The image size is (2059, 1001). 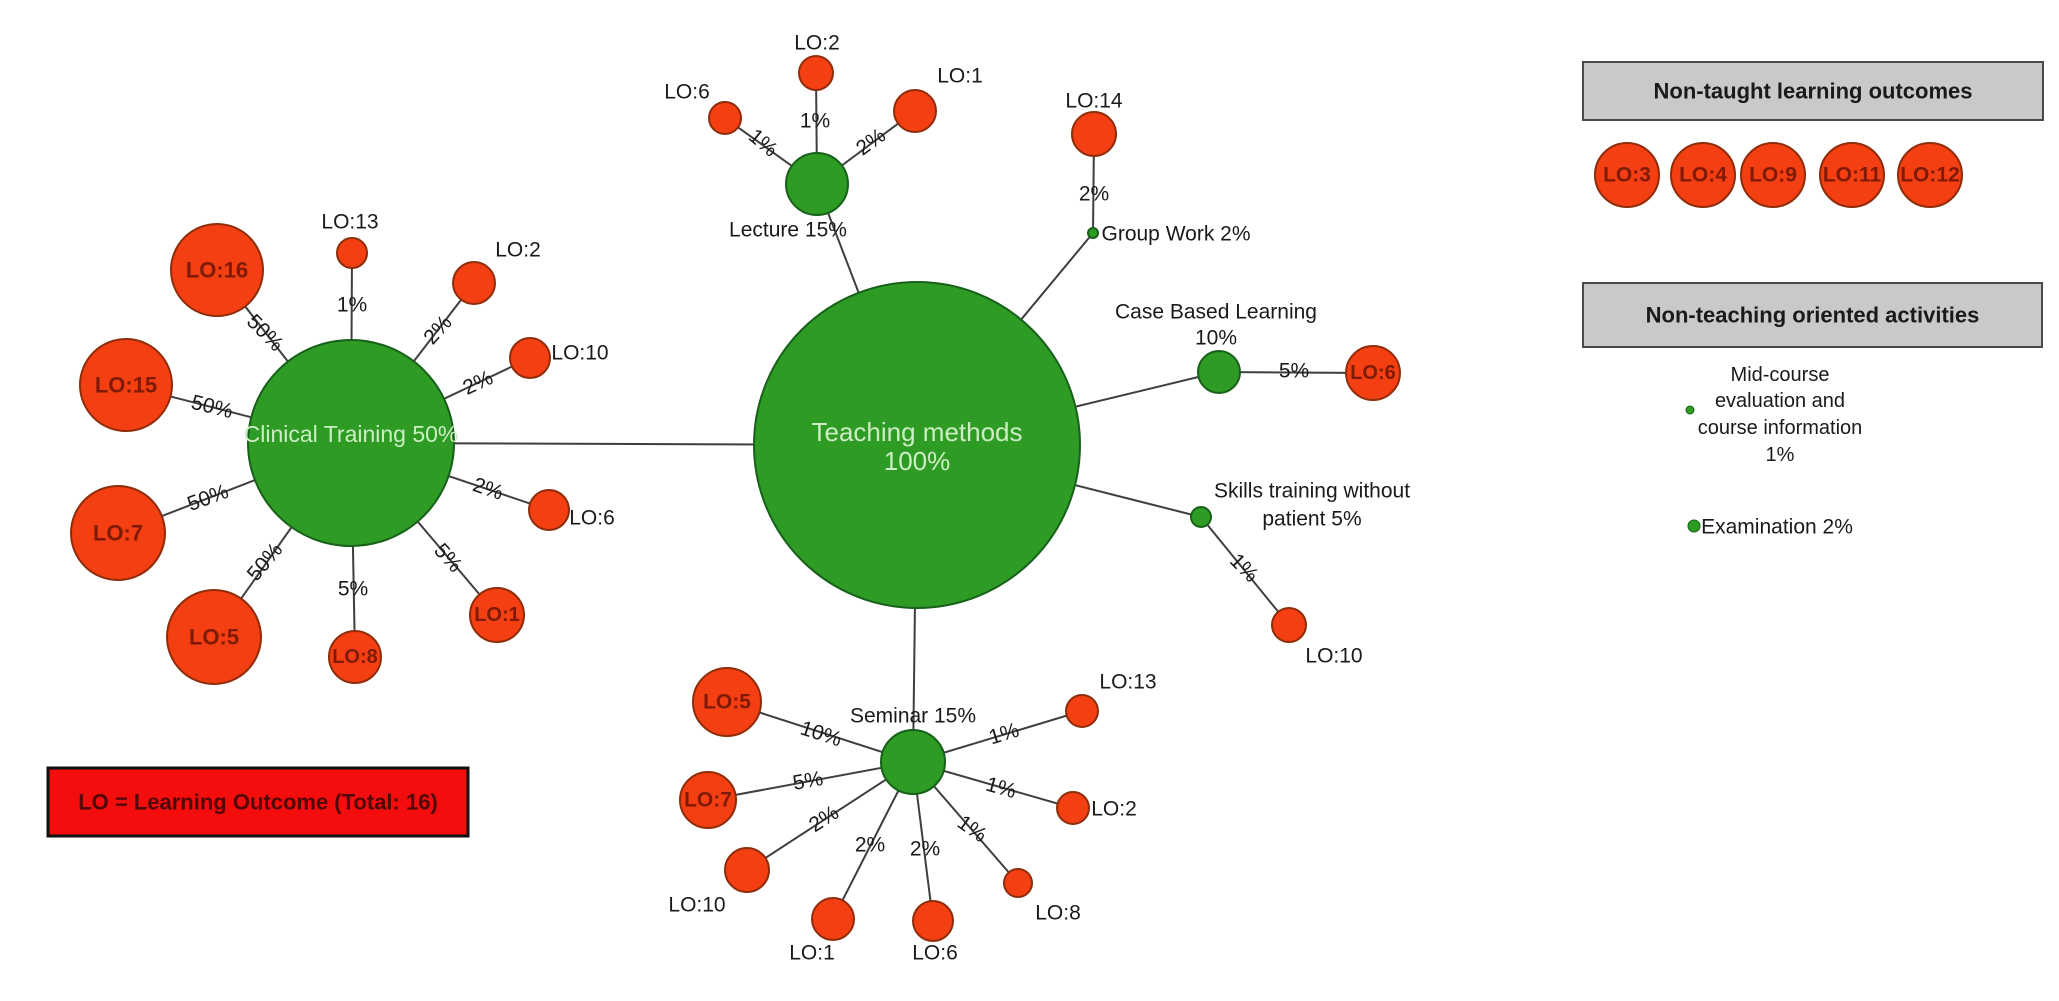 What do you see at coordinates (725, 118) in the screenshot?
I see `node-lo6t` at bounding box center [725, 118].